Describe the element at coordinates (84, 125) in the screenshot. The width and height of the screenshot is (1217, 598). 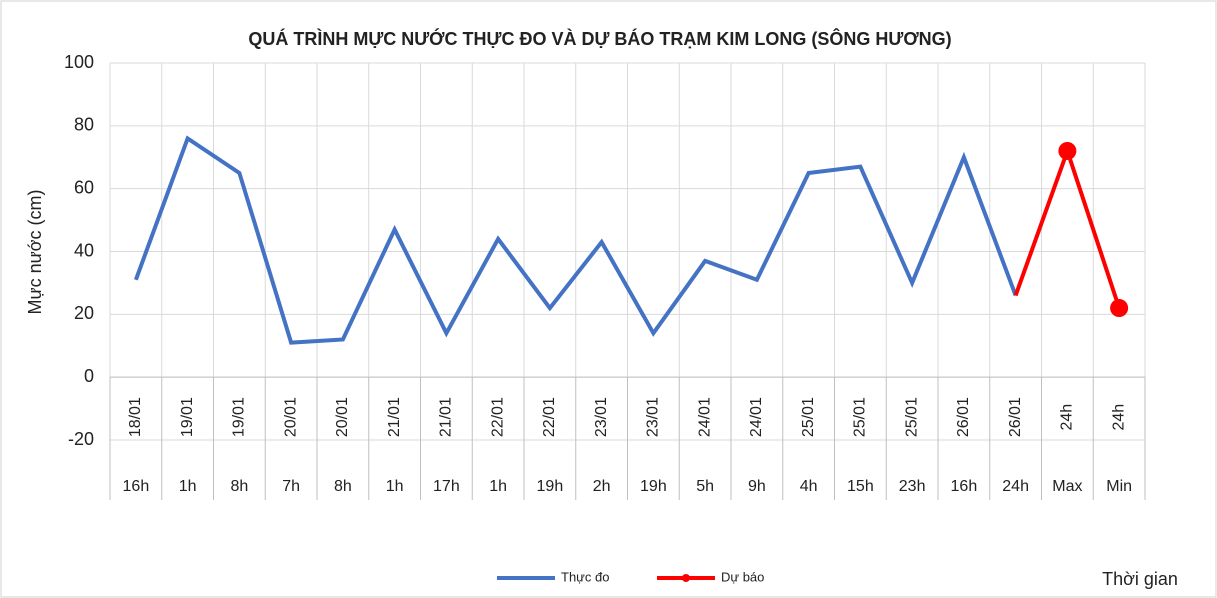
I see `y-tick-label: 80` at that location.